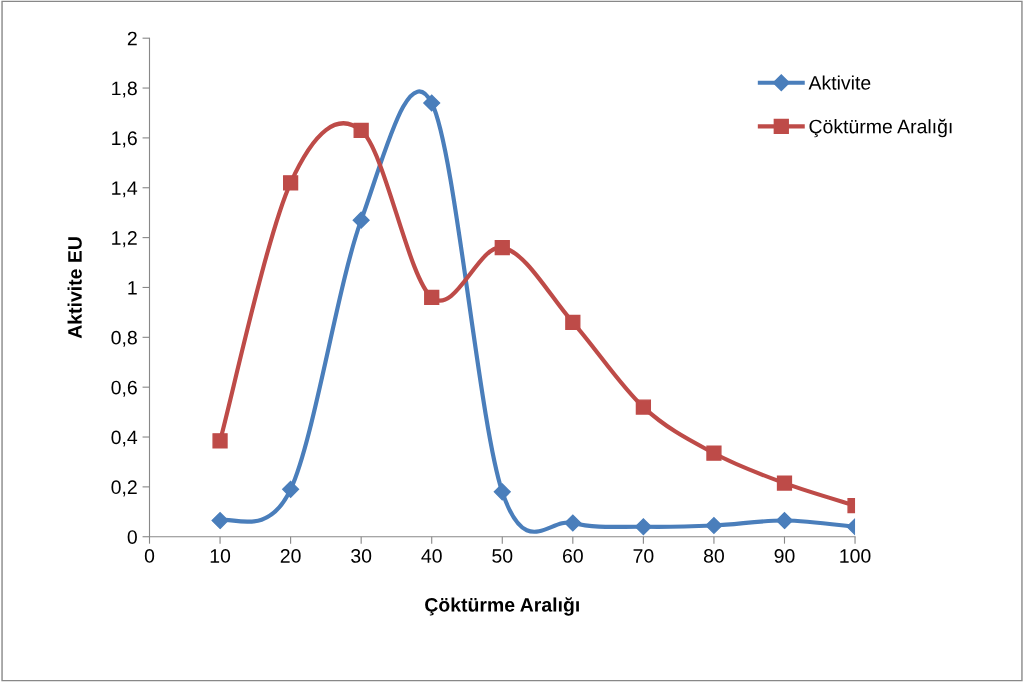  What do you see at coordinates (784, 556) in the screenshot?
I see `x-tick-label: 90` at bounding box center [784, 556].